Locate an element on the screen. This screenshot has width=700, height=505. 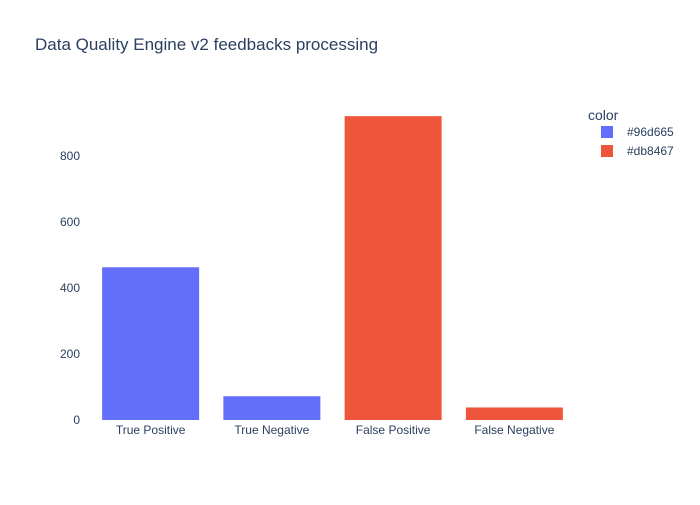
x-tick-label-0: True Positive is located at coordinates (151, 430).